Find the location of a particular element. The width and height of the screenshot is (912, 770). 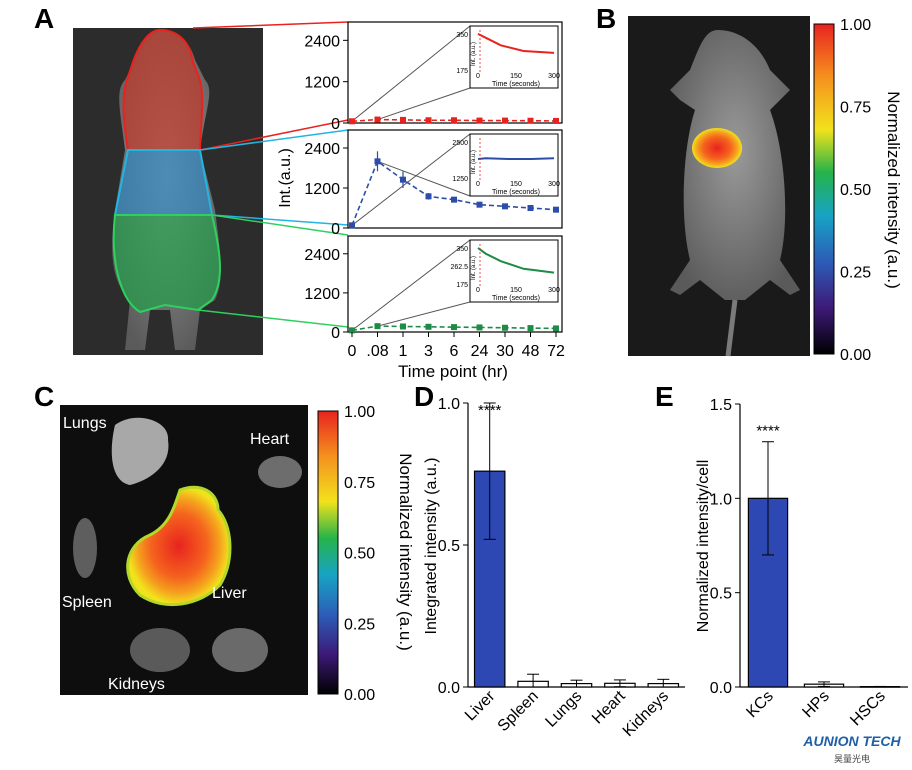

plot-a-ytick-label-1-0: 0 is located at coordinates (335, 229).